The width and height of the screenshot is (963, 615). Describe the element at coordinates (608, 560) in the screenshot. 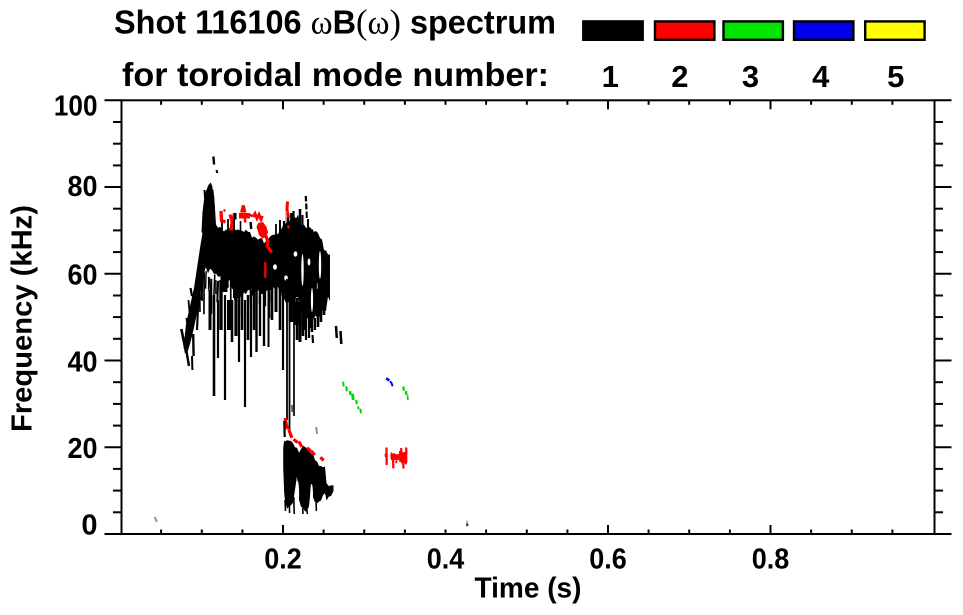

I see `svg-text: 0.6` at that location.